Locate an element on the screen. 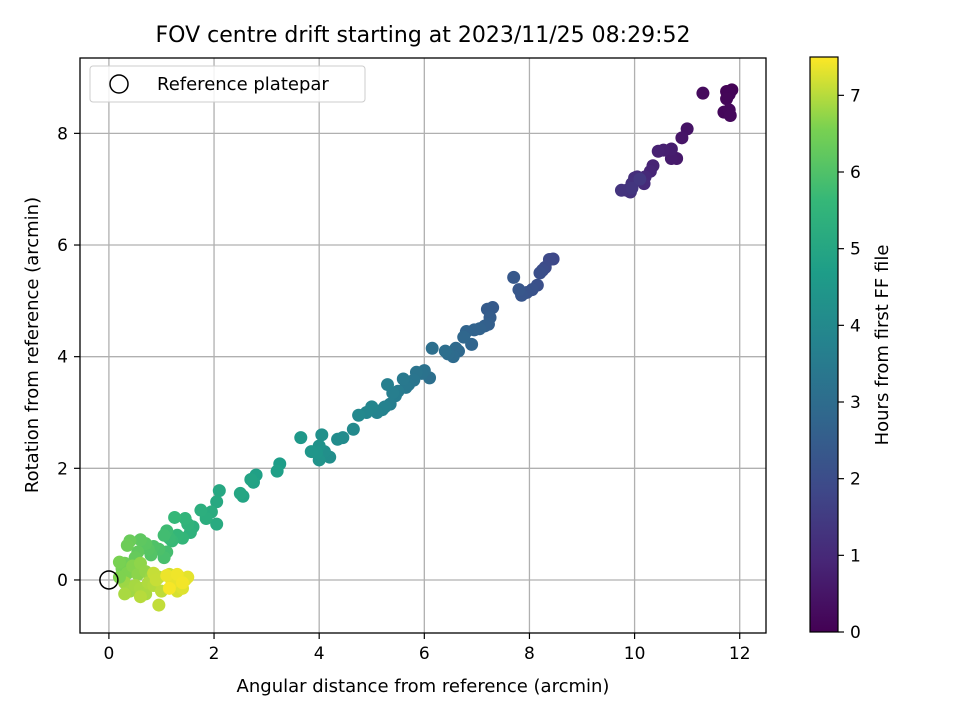  x-axis-ticks: 0 2 4 6 8 10 12 is located at coordinates (427, 648).